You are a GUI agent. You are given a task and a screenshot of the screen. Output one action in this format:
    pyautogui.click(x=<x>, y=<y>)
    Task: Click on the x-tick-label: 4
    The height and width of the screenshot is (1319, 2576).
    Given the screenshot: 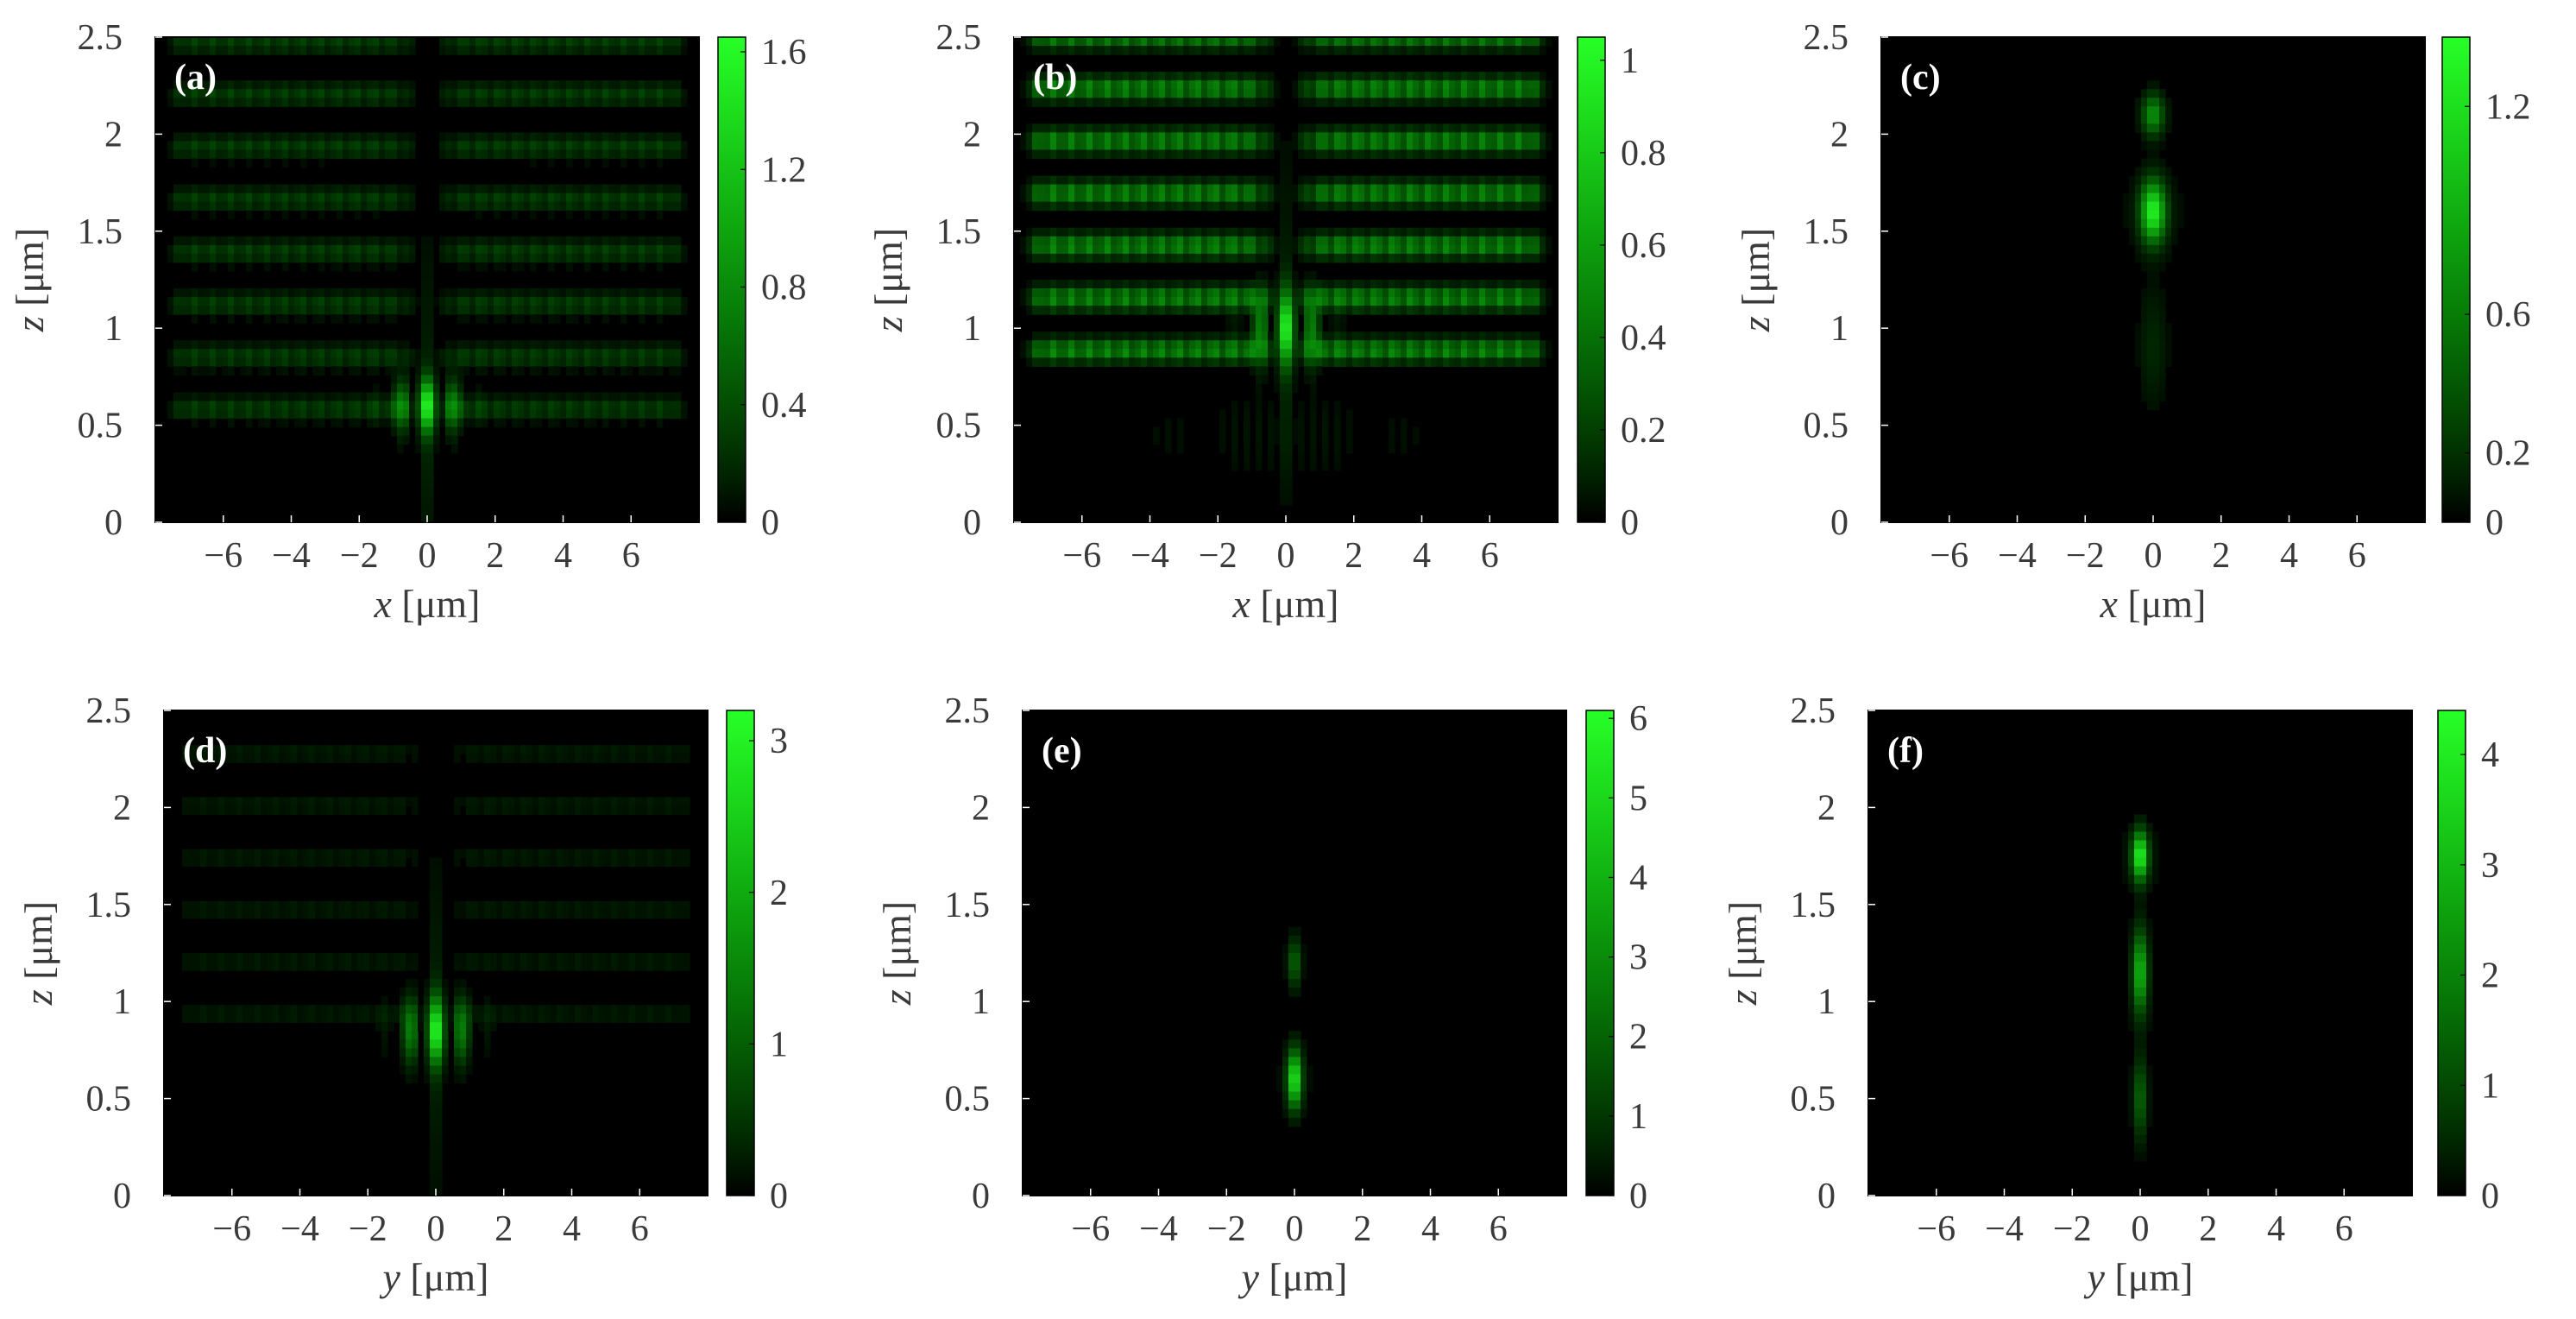 What is the action you would take?
    pyautogui.click(x=563, y=556)
    